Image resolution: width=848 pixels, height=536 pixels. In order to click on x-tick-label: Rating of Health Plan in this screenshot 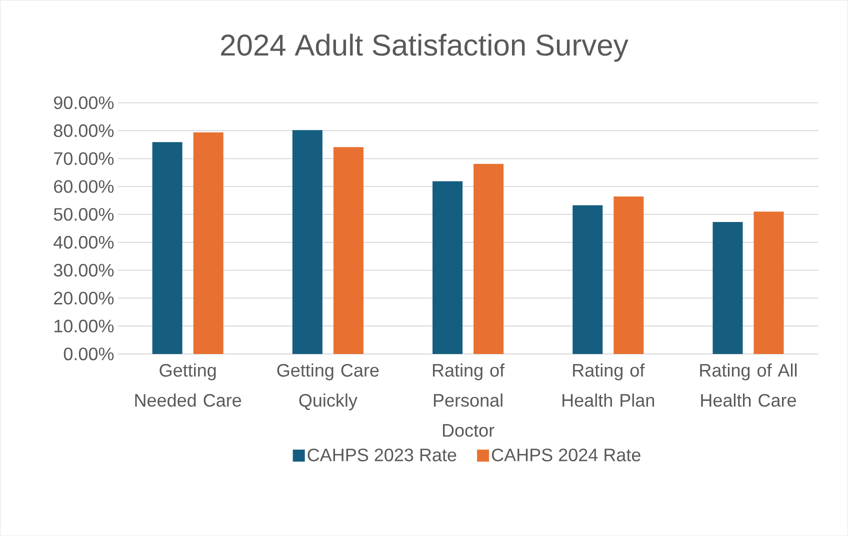, I will do `click(608, 385)`.